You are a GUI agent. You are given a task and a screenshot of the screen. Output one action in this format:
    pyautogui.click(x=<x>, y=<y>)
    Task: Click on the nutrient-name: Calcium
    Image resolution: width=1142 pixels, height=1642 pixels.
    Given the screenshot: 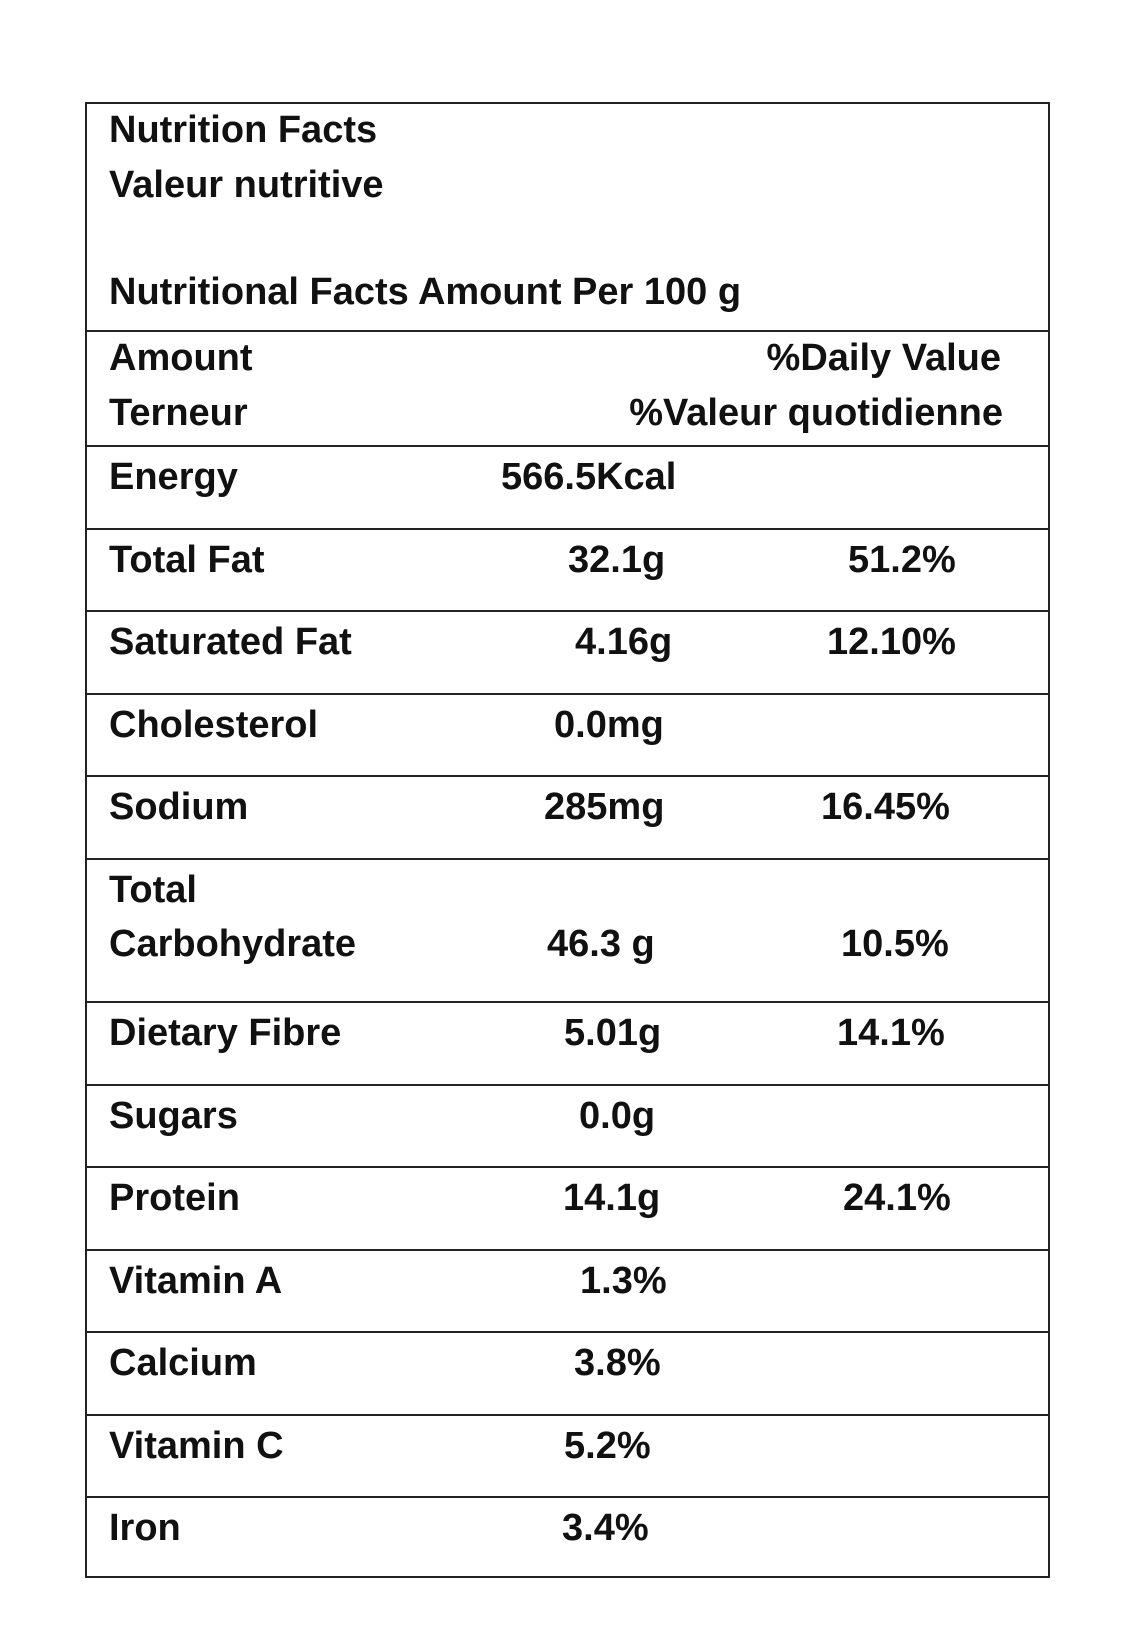 What is the action you would take?
    pyautogui.click(x=183, y=1363)
    